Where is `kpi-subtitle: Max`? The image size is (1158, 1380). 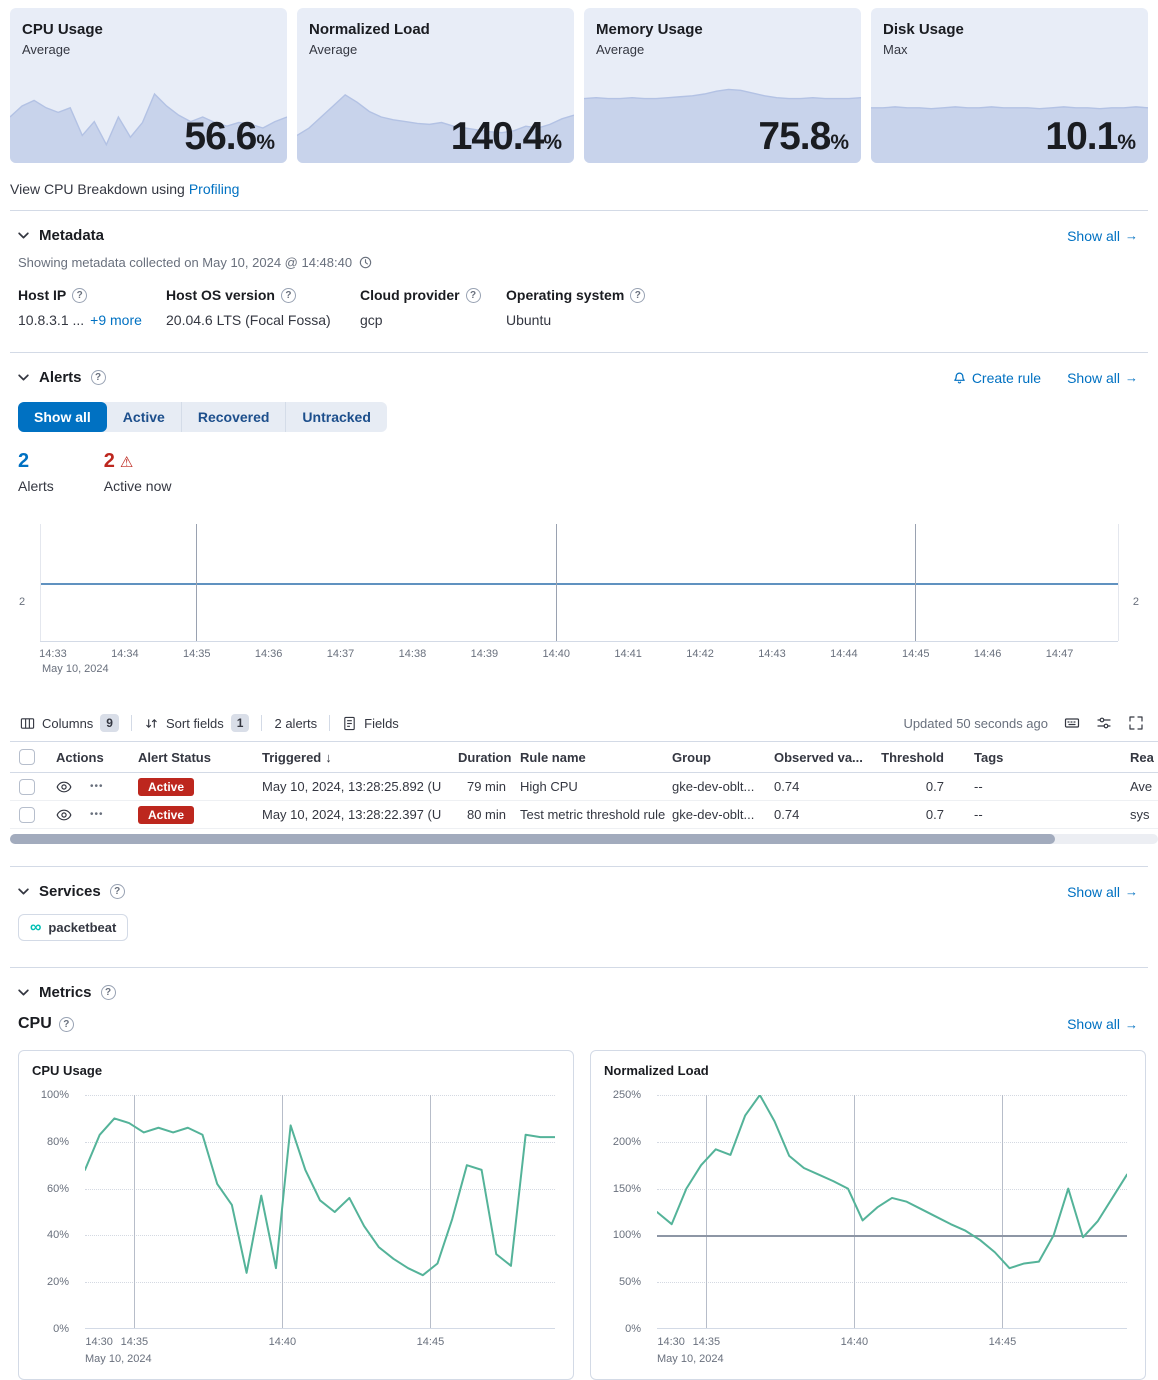 kpi-subtitle: Max is located at coordinates (895, 49).